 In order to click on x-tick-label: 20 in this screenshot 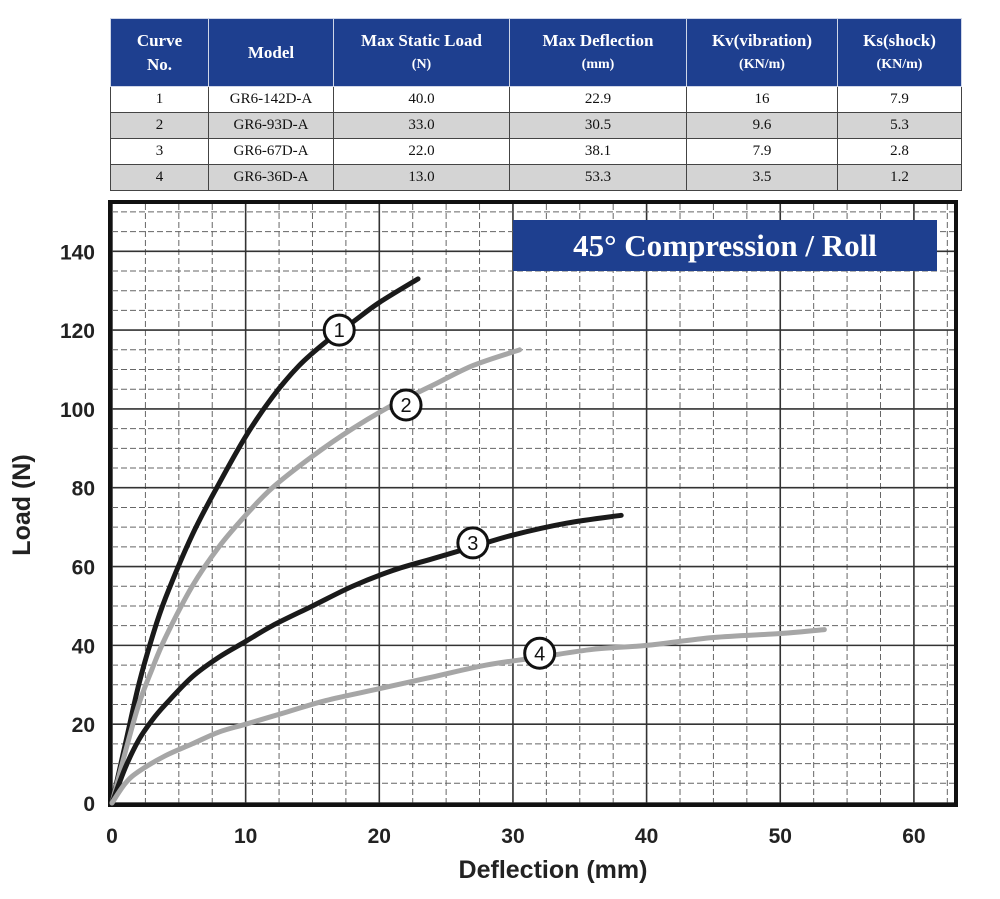, I will do `click(379, 836)`.